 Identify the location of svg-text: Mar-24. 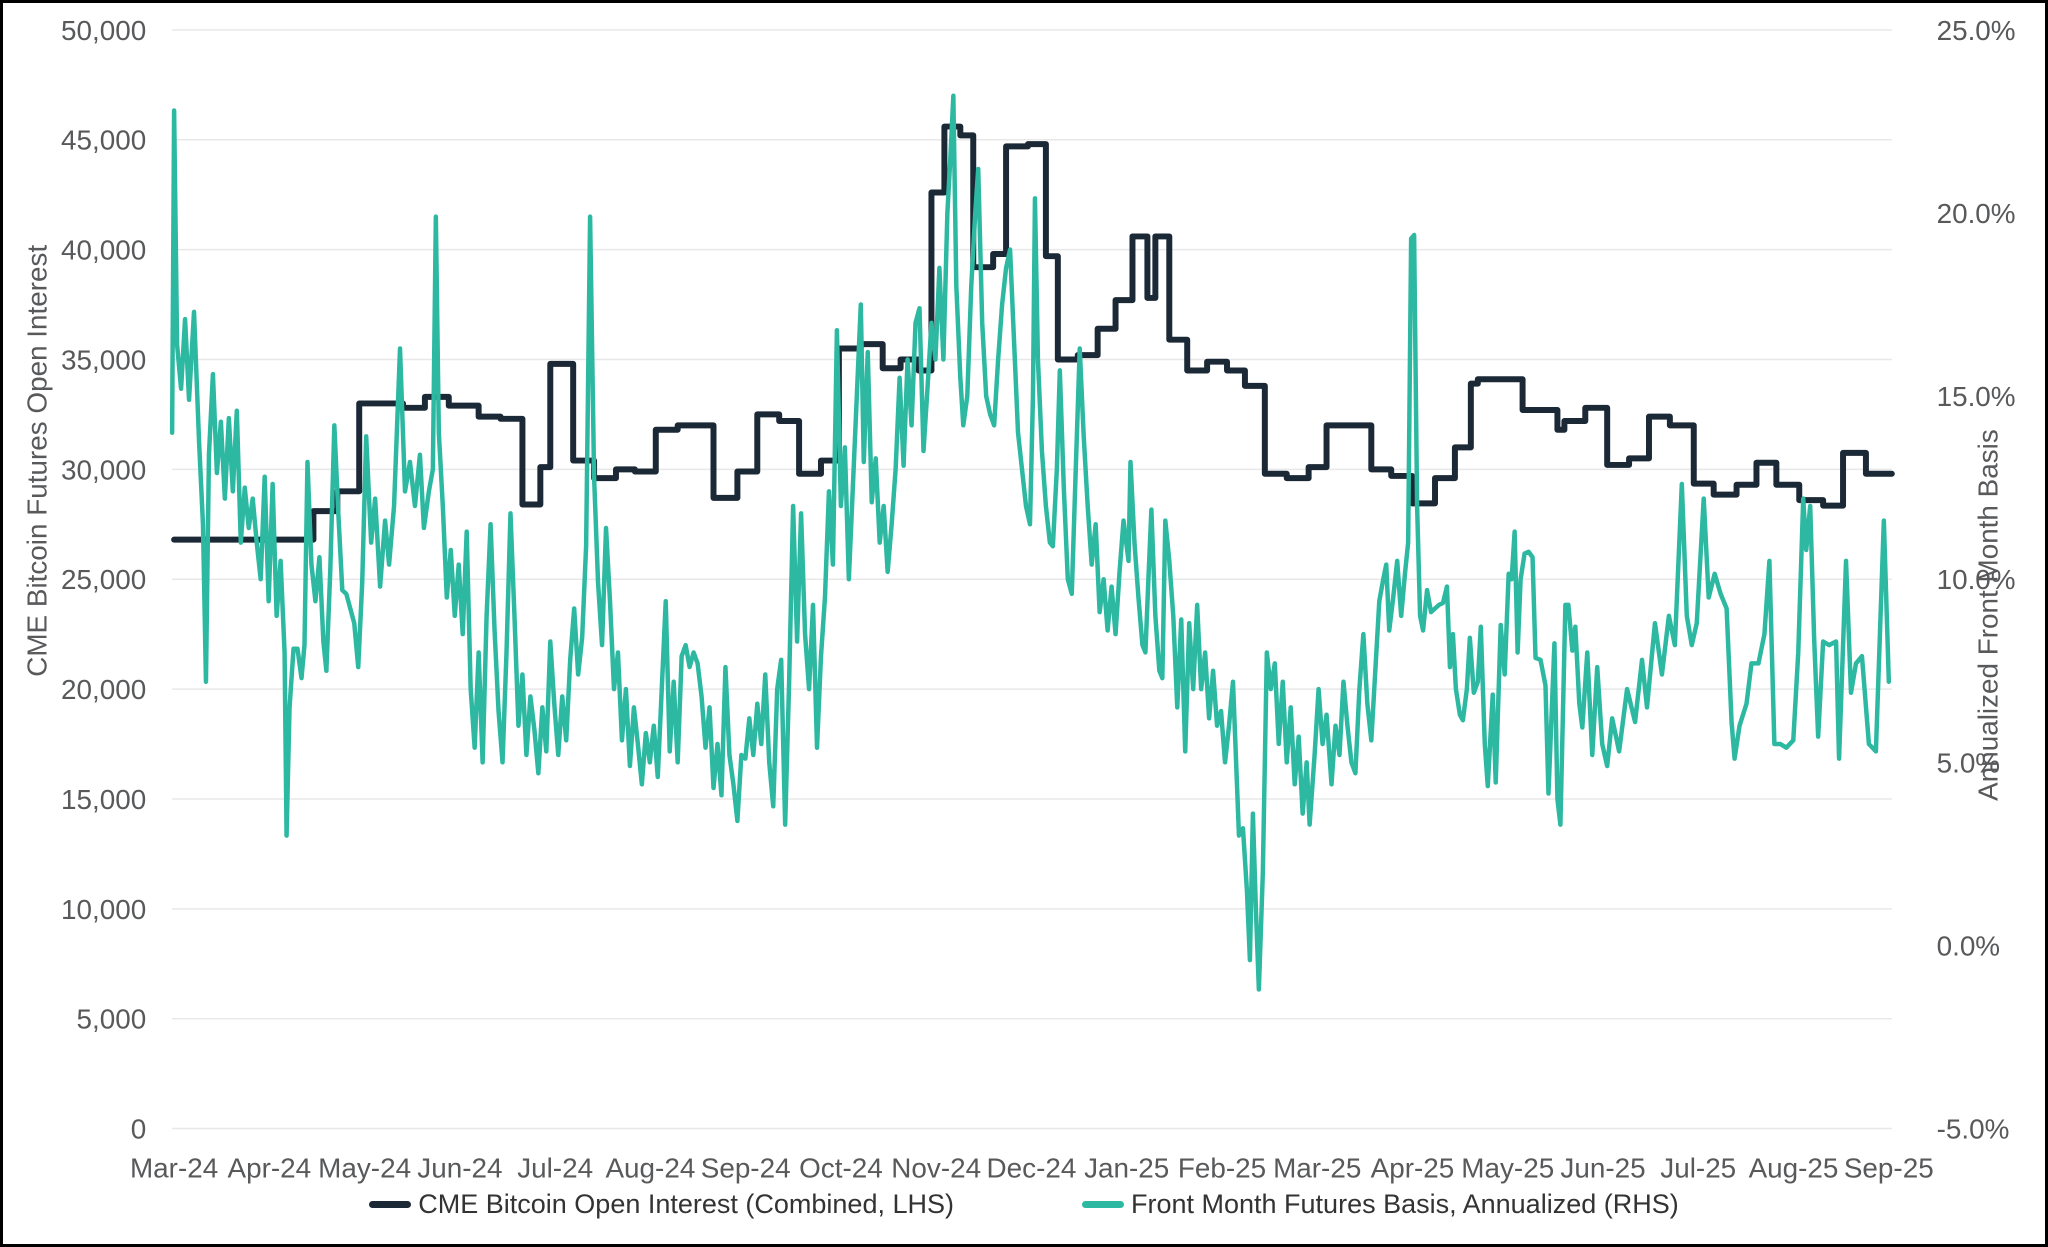
(174, 1167).